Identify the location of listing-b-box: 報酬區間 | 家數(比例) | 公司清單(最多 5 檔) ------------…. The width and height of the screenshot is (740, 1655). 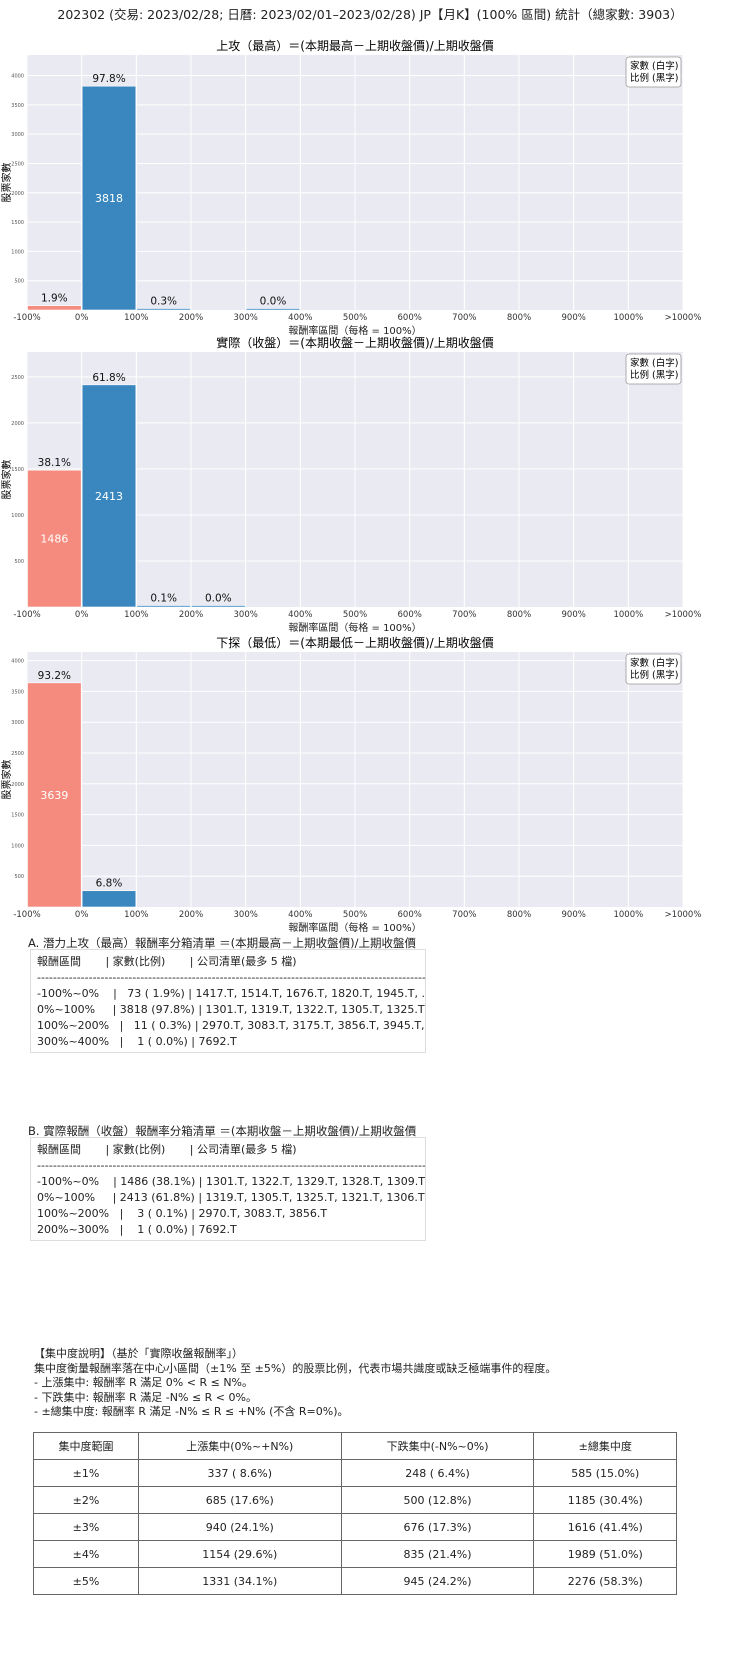
(228, 1189).